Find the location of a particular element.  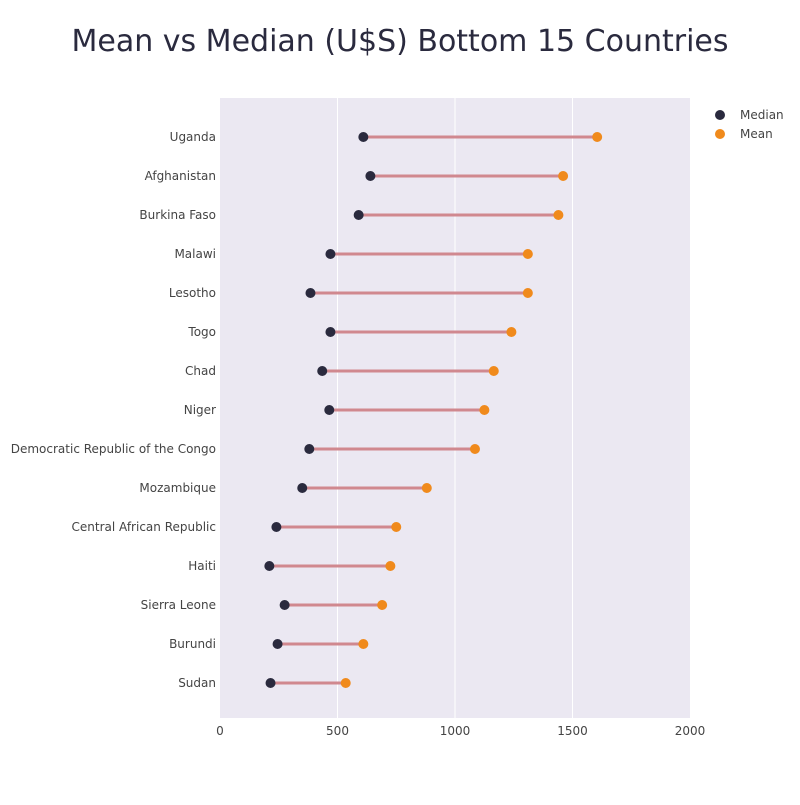

y-tick-label: Chad is located at coordinates (200, 371).